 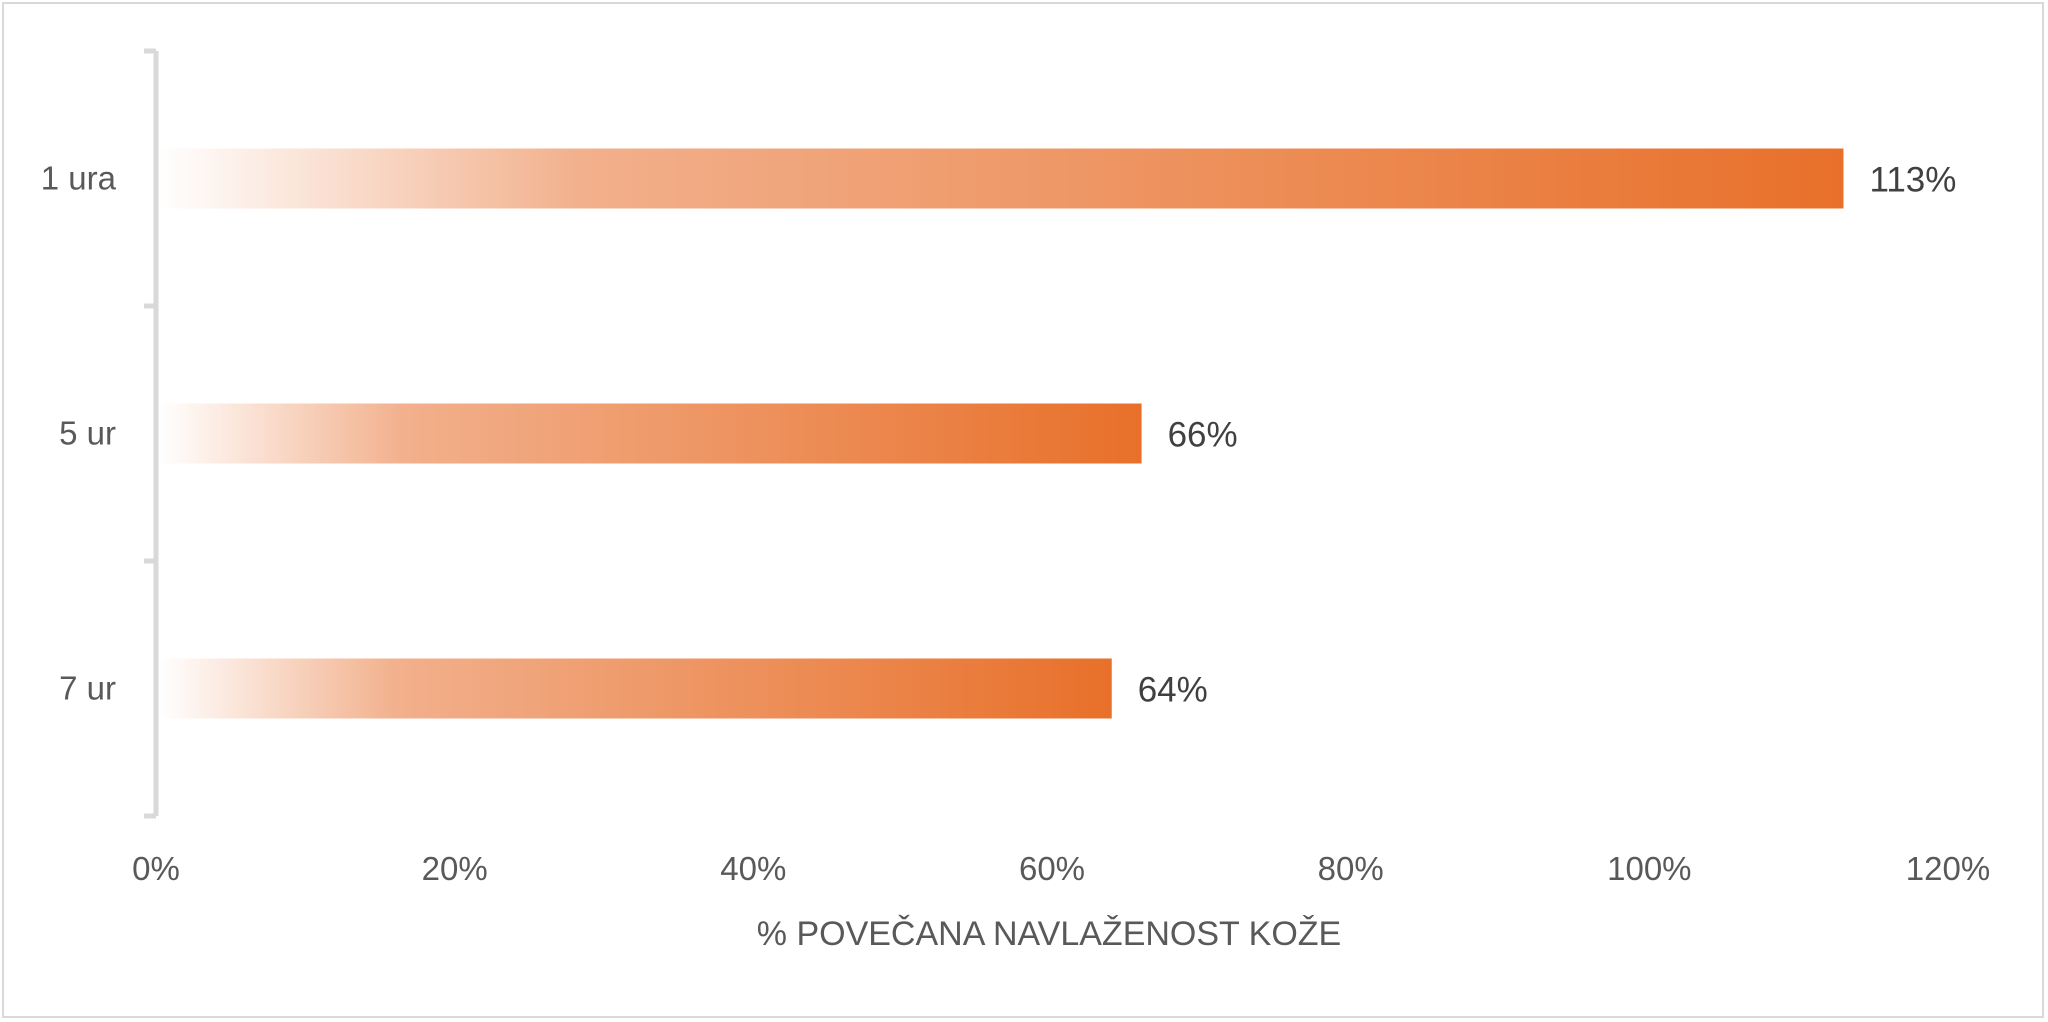 What do you see at coordinates (87, 688) in the screenshot?
I see `category-label: 7 ur` at bounding box center [87, 688].